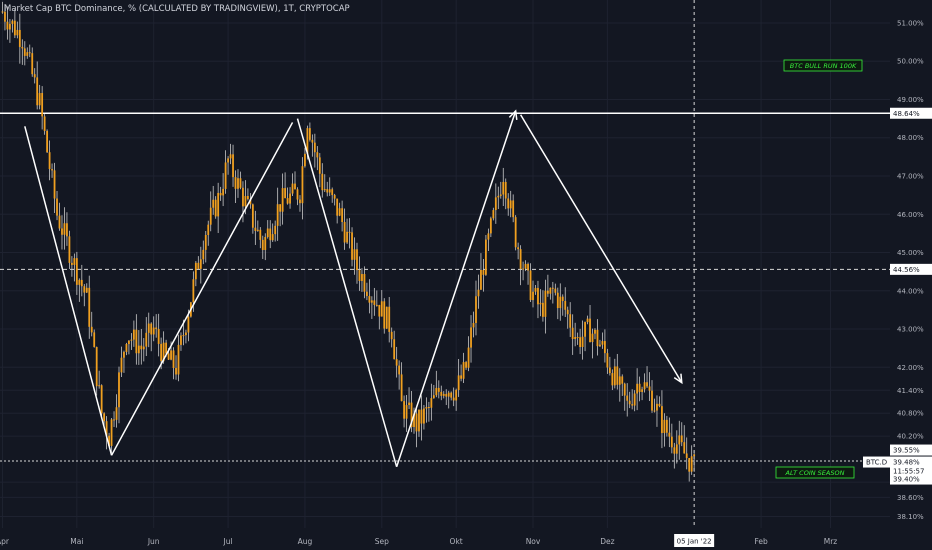 Image resolution: width=932 pixels, height=550 pixels. I want to click on x-tick-label: Sep, so click(382, 541).